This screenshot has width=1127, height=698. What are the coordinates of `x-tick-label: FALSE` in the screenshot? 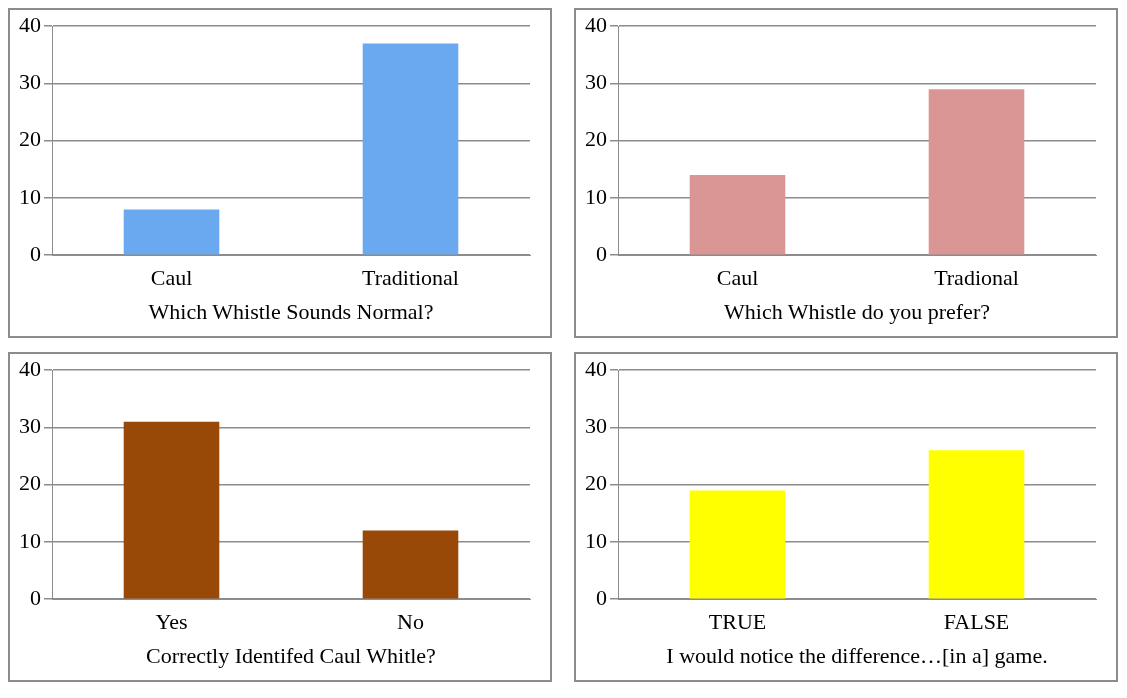 It's located at (976, 622).